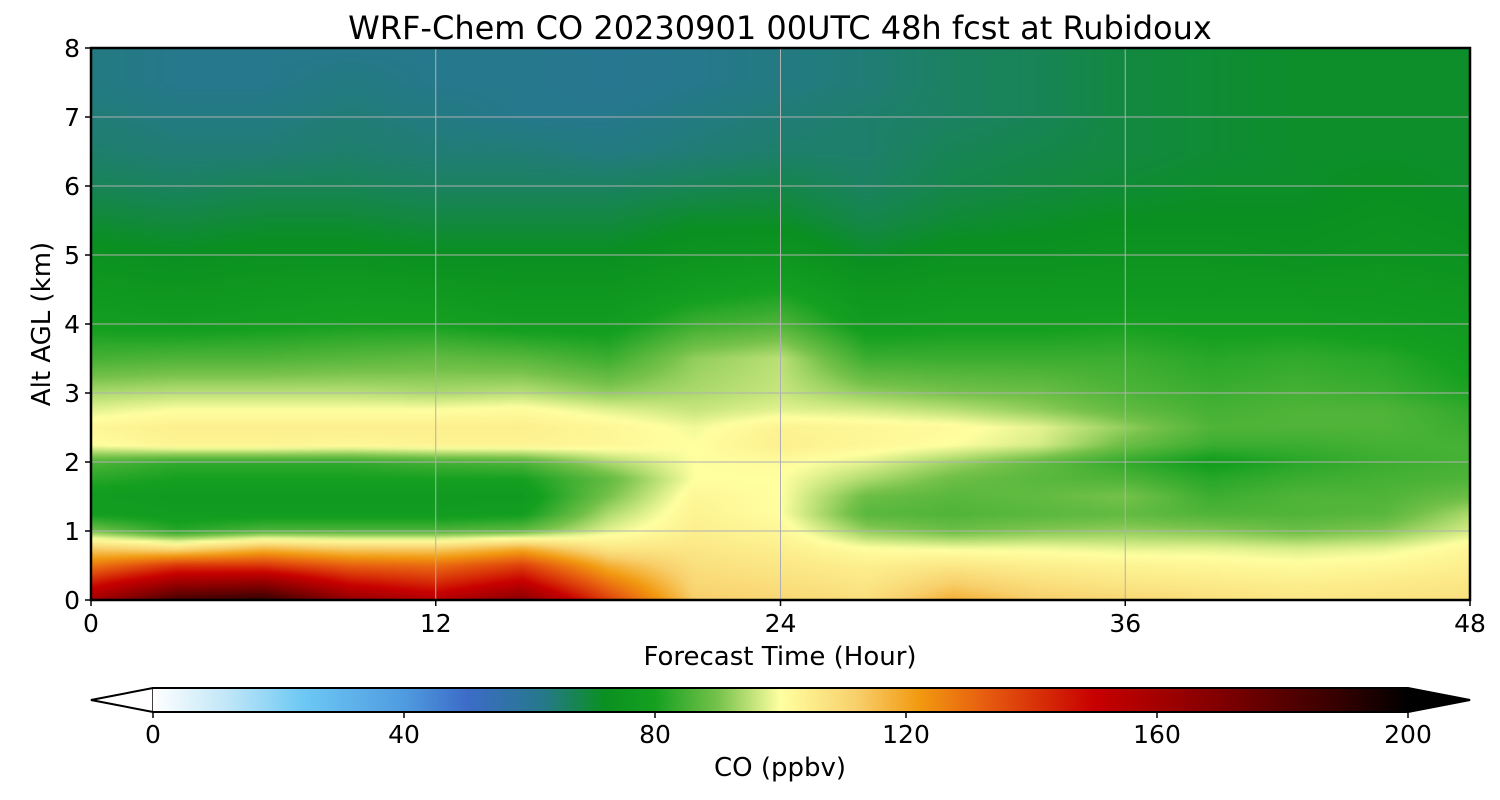 Image resolution: width=1500 pixels, height=800 pixels. I want to click on colorbar-tick-label: 160, so click(1157, 734).